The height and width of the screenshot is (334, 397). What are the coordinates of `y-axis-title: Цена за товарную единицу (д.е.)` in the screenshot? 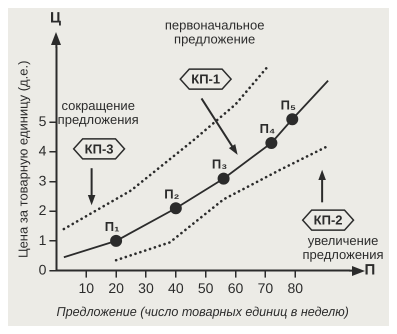 It's located at (22, 159).